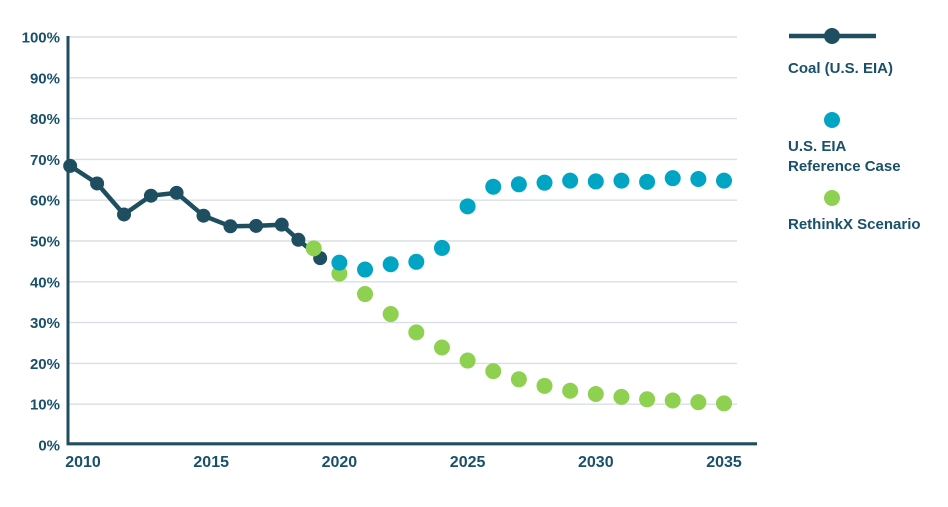 Image resolution: width=948 pixels, height=507 pixels. What do you see at coordinates (621, 396) in the screenshot?
I see `rethinkx-point-2031` at bounding box center [621, 396].